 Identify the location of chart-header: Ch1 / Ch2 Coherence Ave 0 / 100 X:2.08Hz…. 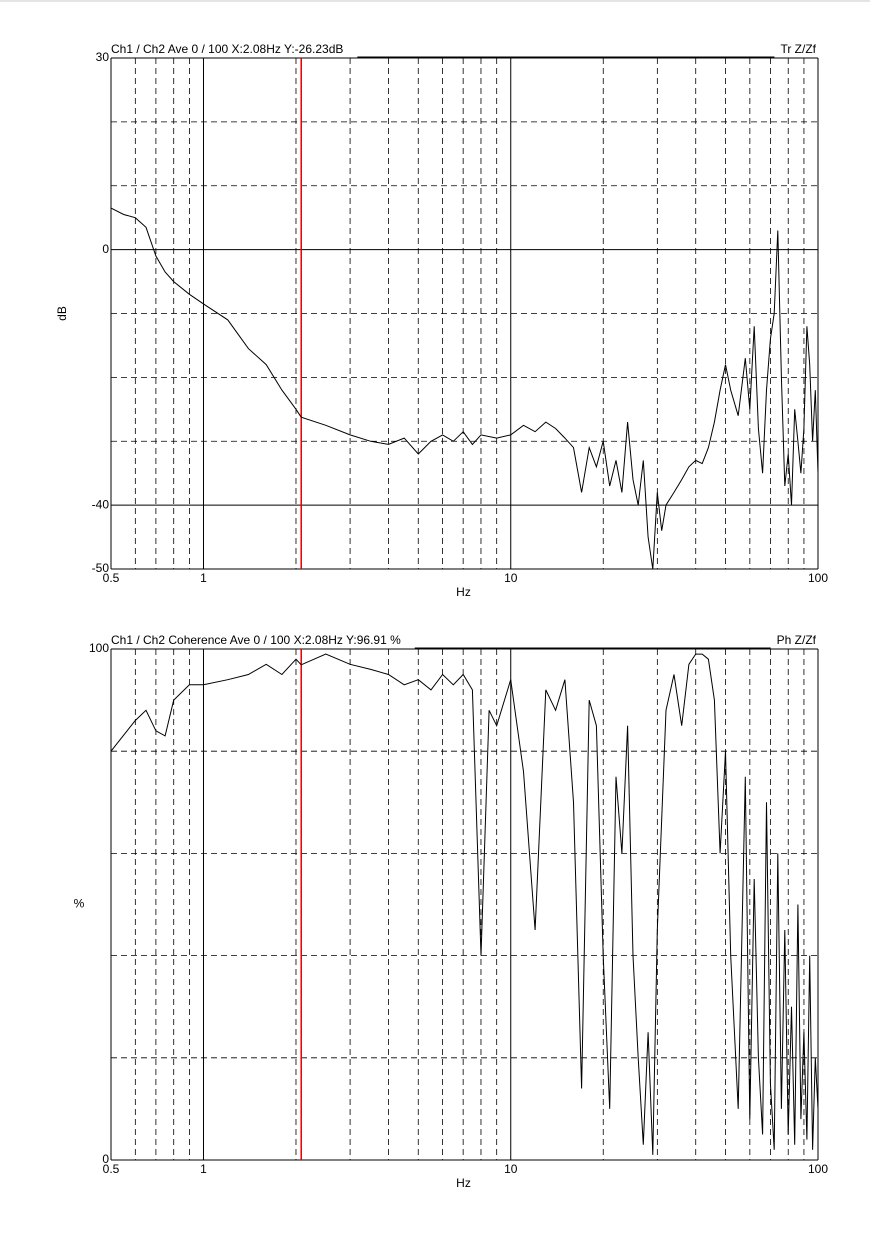
(256, 640).